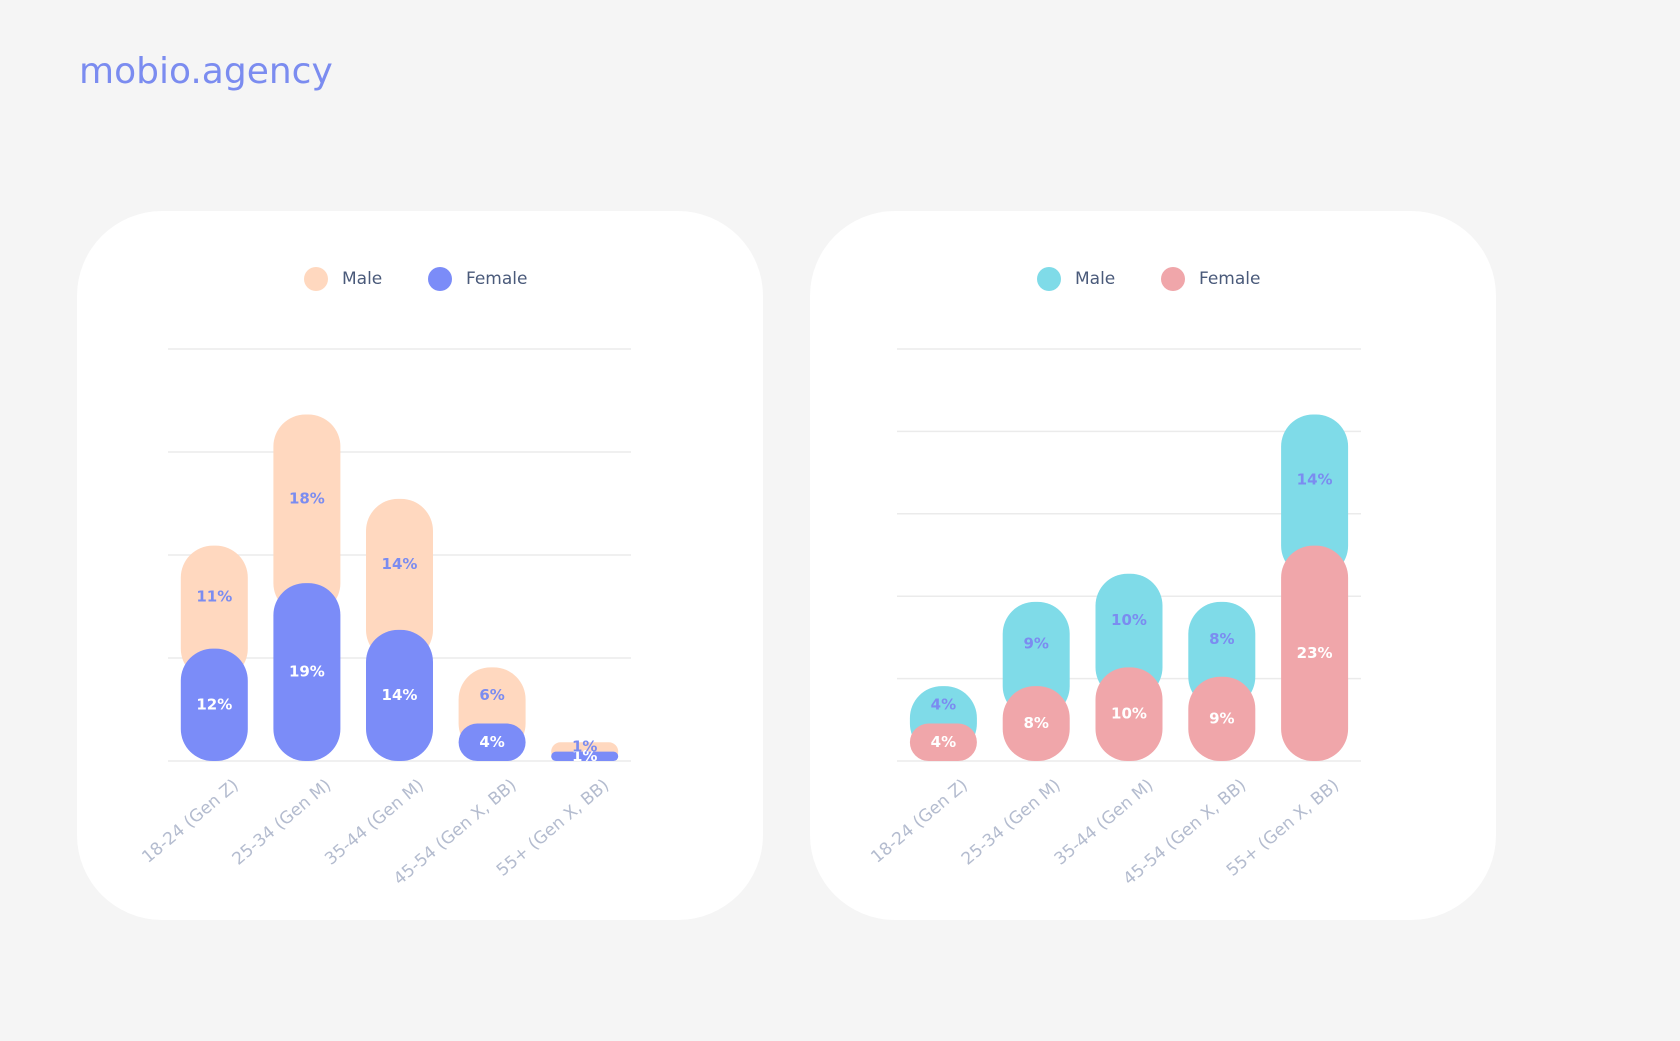 This screenshot has height=1041, width=1680. I want to click on value-label: 12%, so click(214, 704).